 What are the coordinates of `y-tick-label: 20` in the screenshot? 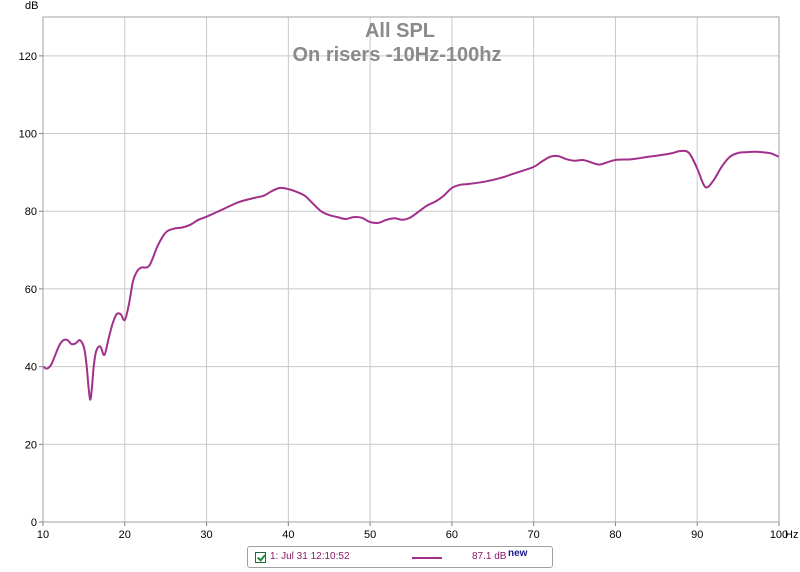 It's located at (31, 445).